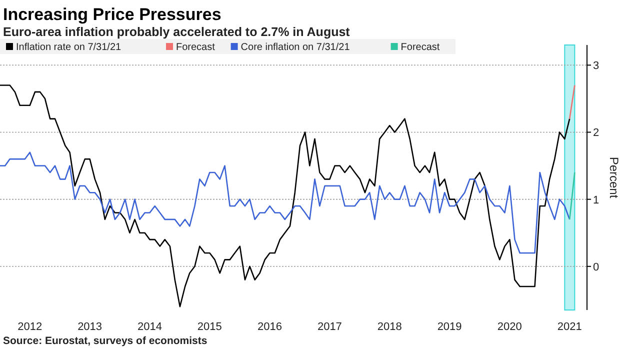 This screenshot has height=348, width=620. Describe the element at coordinates (596, 133) in the screenshot. I see `y-tick-label: 2` at that location.